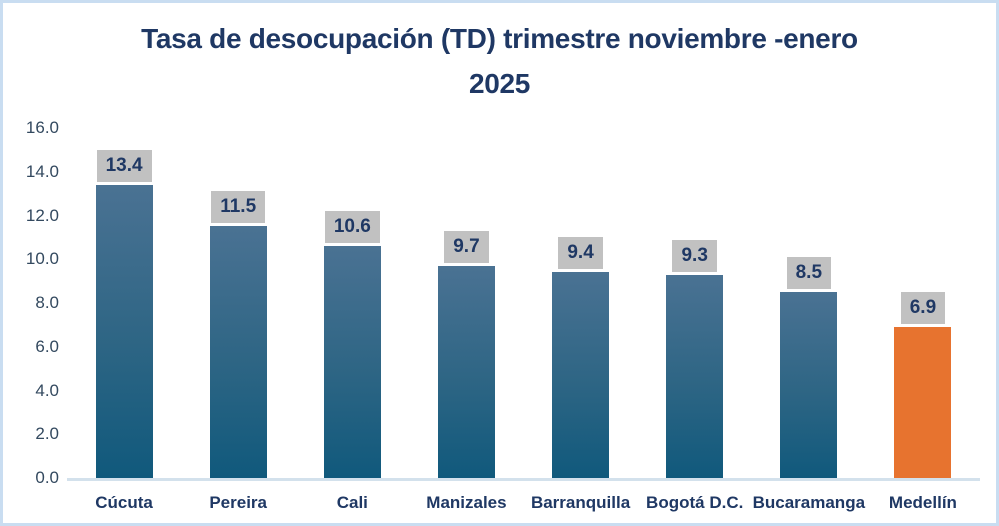  Describe the element at coordinates (352, 502) in the screenshot. I see `x-axis-label: Cali` at that location.